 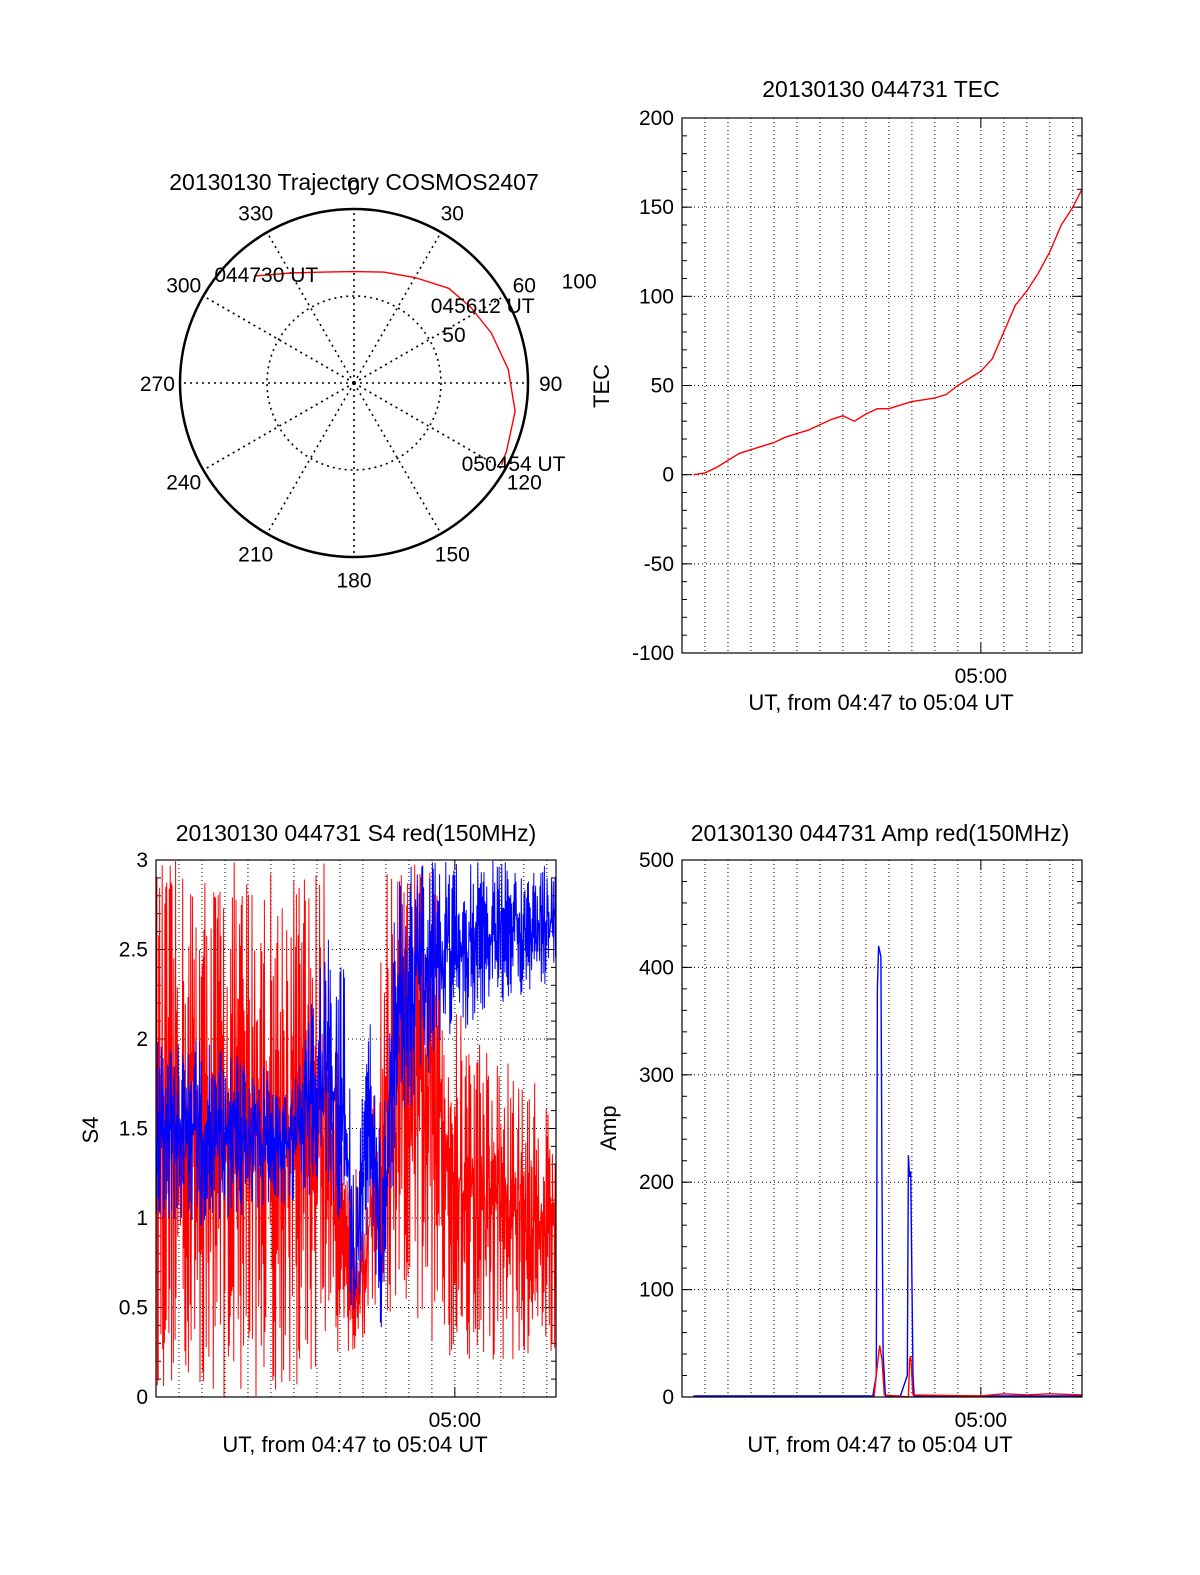 I want to click on polar-trajectory-line, so click(x=385, y=368).